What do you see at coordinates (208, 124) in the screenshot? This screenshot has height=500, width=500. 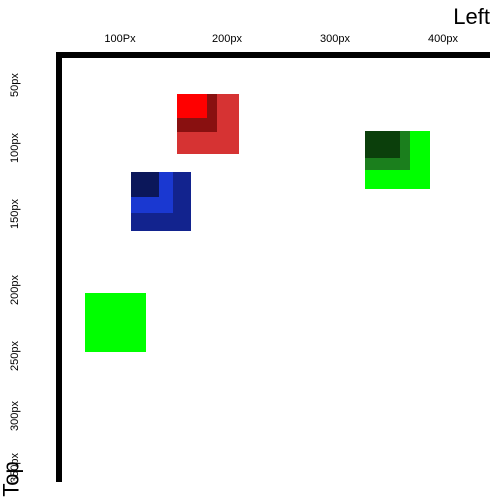 I see `red-square-group` at bounding box center [208, 124].